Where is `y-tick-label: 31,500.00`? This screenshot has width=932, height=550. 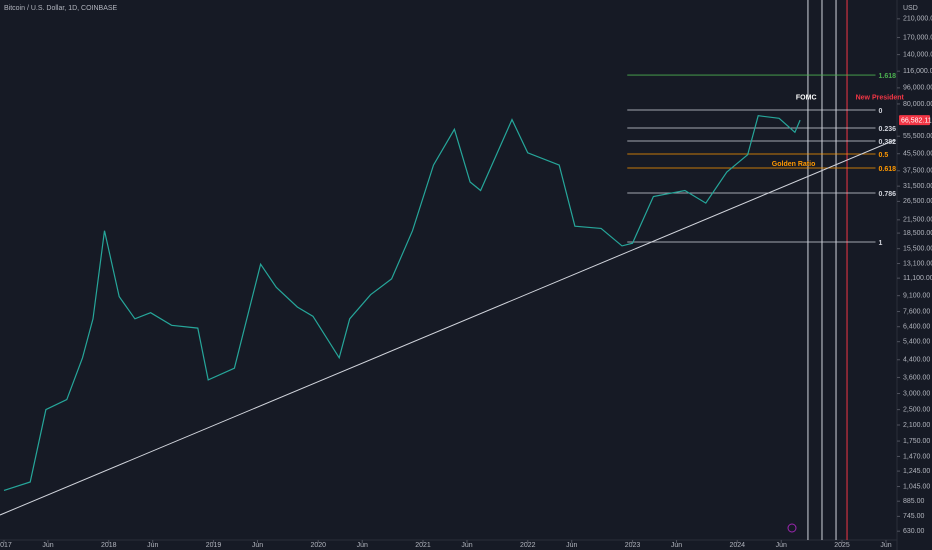
y-tick-label: 31,500.00 is located at coordinates (917, 186).